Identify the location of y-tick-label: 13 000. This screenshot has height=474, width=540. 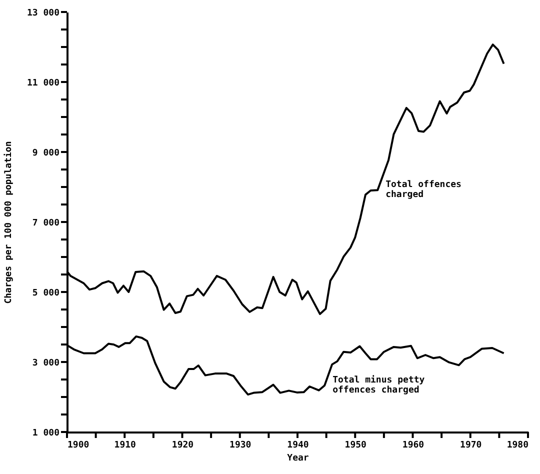
(43, 13).